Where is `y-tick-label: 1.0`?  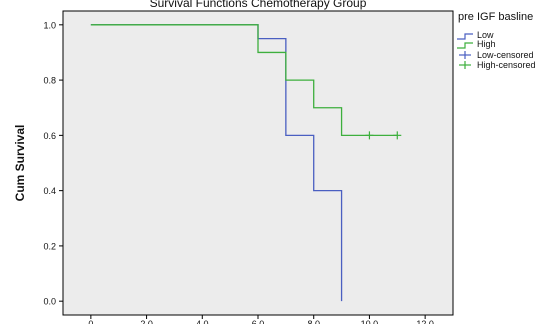 y-tick-label: 1.0 is located at coordinates (49, 25).